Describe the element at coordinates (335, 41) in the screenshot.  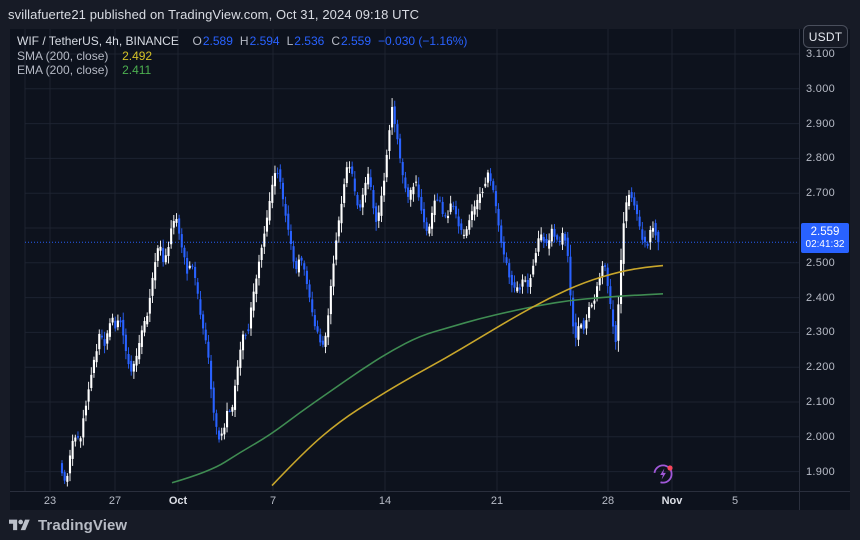
I see `close-label: C` at that location.